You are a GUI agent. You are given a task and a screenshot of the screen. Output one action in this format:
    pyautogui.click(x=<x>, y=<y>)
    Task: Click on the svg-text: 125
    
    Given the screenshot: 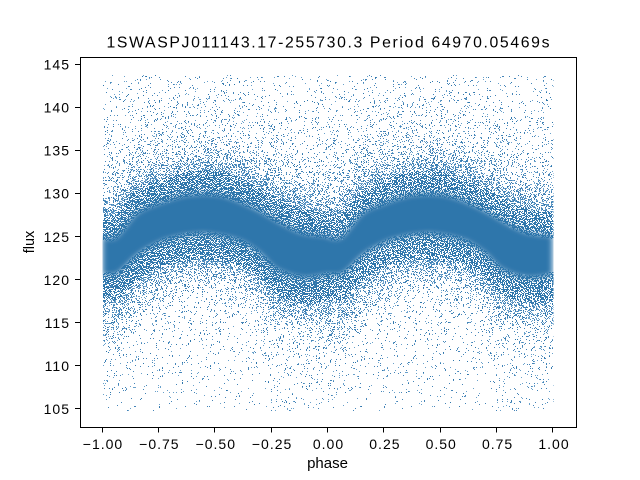 What is the action you would take?
    pyautogui.click(x=57, y=237)
    